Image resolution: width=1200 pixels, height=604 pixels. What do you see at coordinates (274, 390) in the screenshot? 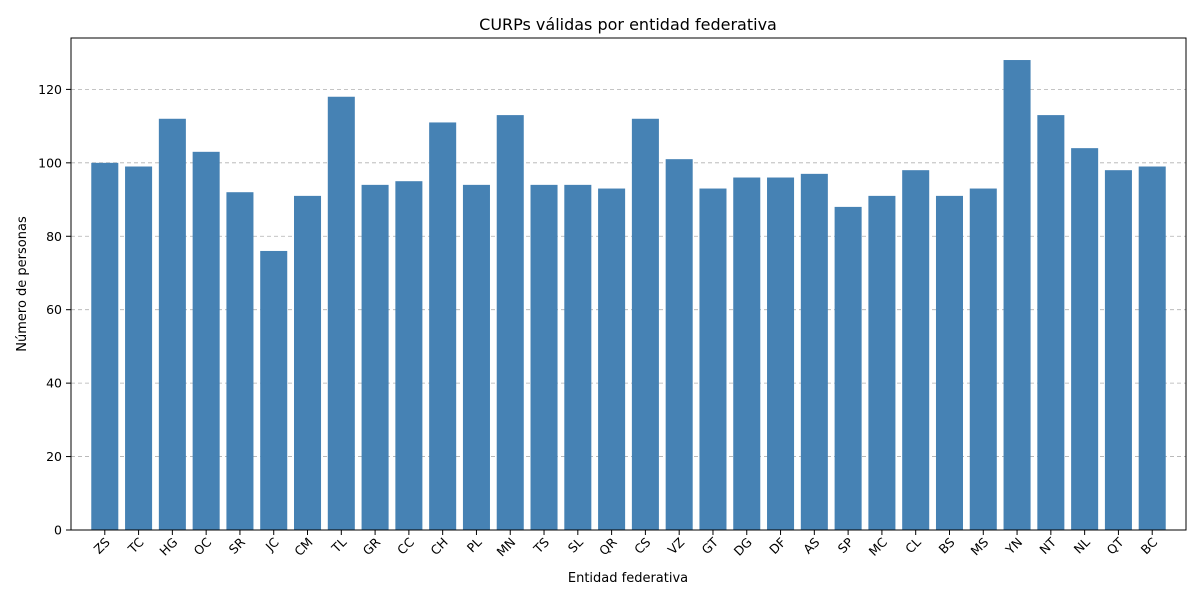
I see `bar-jc` at bounding box center [274, 390].